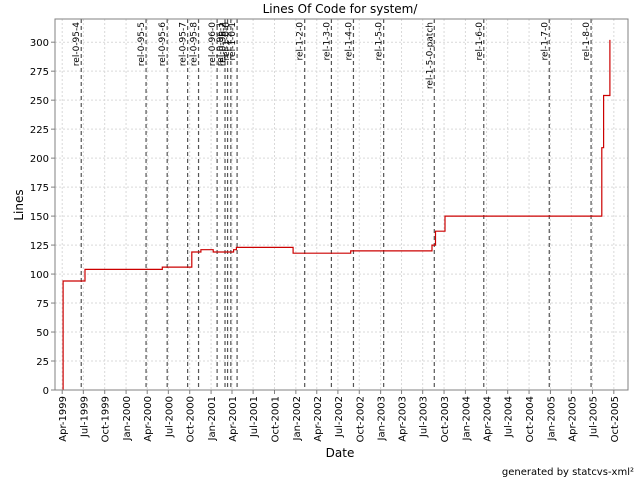  I want to click on x-tick-label: Apr-2000, so click(148, 419).